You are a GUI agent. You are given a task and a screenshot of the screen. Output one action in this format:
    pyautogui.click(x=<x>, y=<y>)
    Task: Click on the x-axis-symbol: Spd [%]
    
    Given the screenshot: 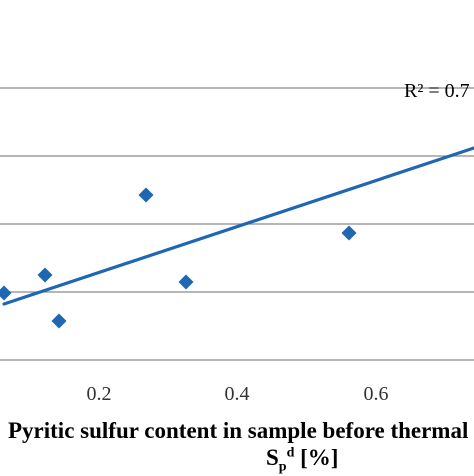 What is the action you would take?
    pyautogui.click(x=302, y=460)
    